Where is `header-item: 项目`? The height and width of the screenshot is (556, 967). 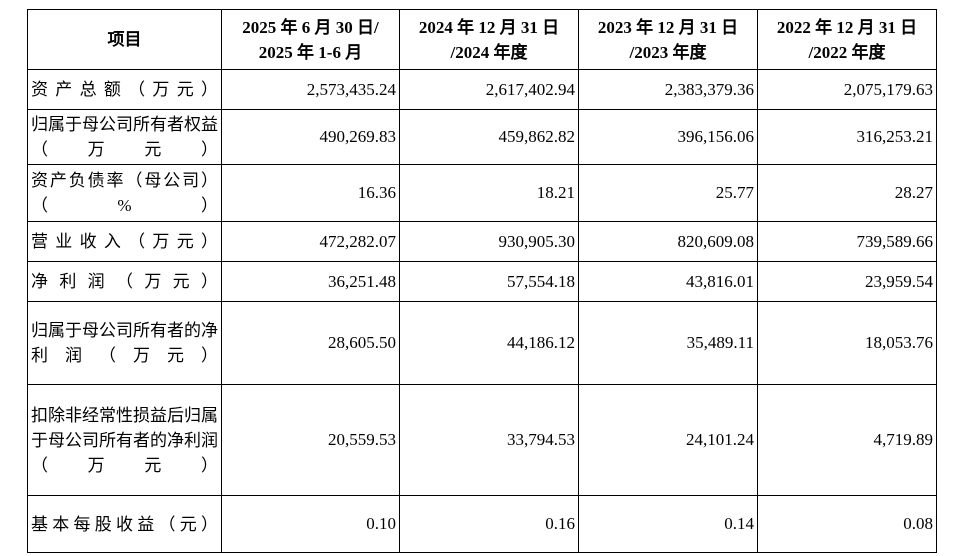 header-item: 项目 is located at coordinates (124, 39).